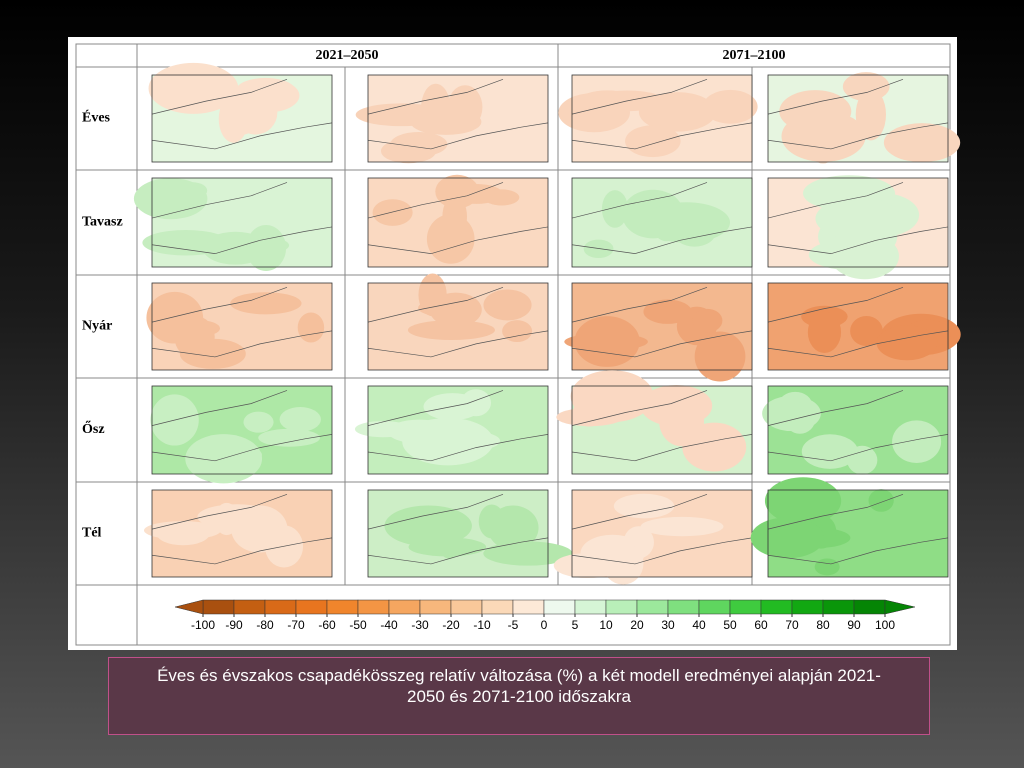 The image size is (1024, 768). What do you see at coordinates (885, 625) in the screenshot?
I see `colorbar-label: 100` at bounding box center [885, 625].